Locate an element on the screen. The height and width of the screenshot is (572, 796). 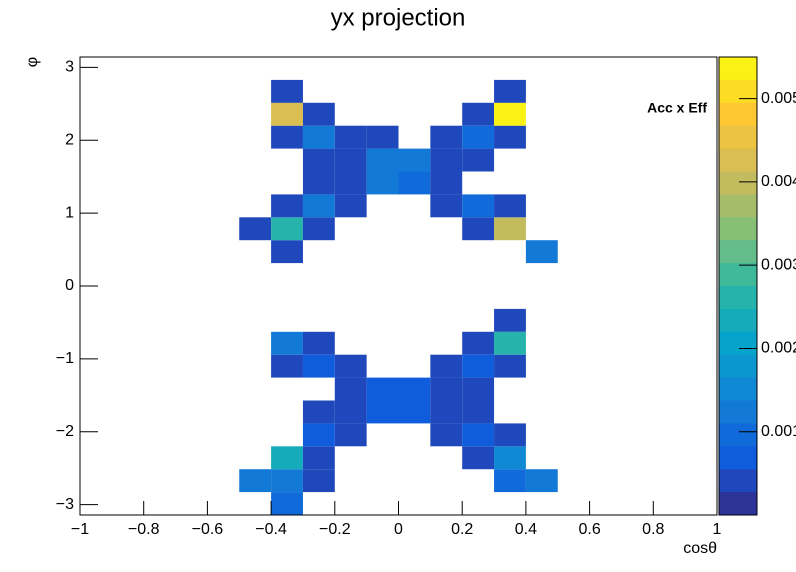
z-tick-label: 0.001 is located at coordinates (778, 431).